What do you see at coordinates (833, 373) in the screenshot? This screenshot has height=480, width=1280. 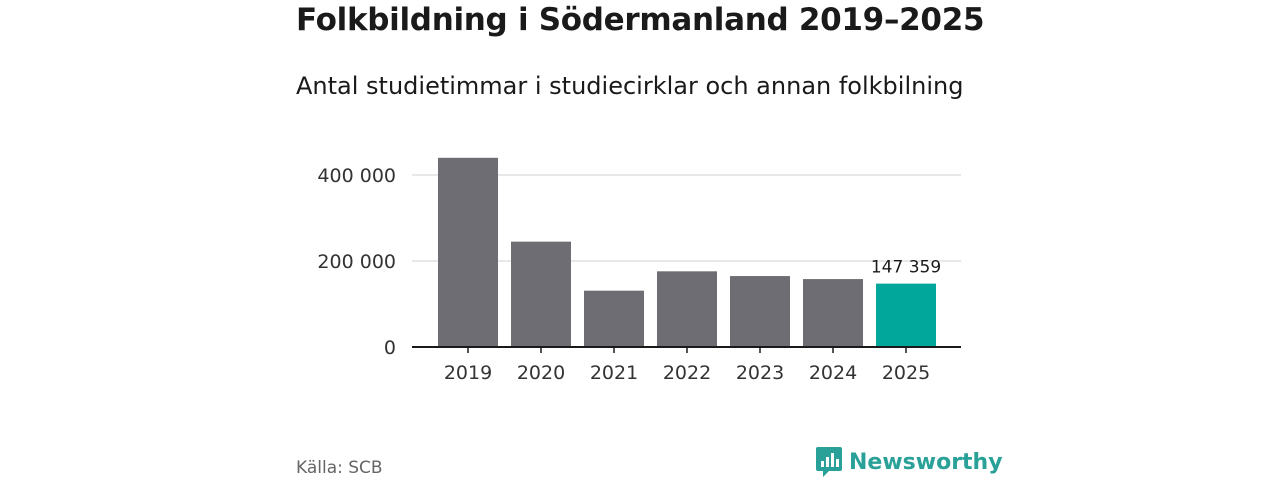 I see `x-tick-label: 2024` at bounding box center [833, 373].